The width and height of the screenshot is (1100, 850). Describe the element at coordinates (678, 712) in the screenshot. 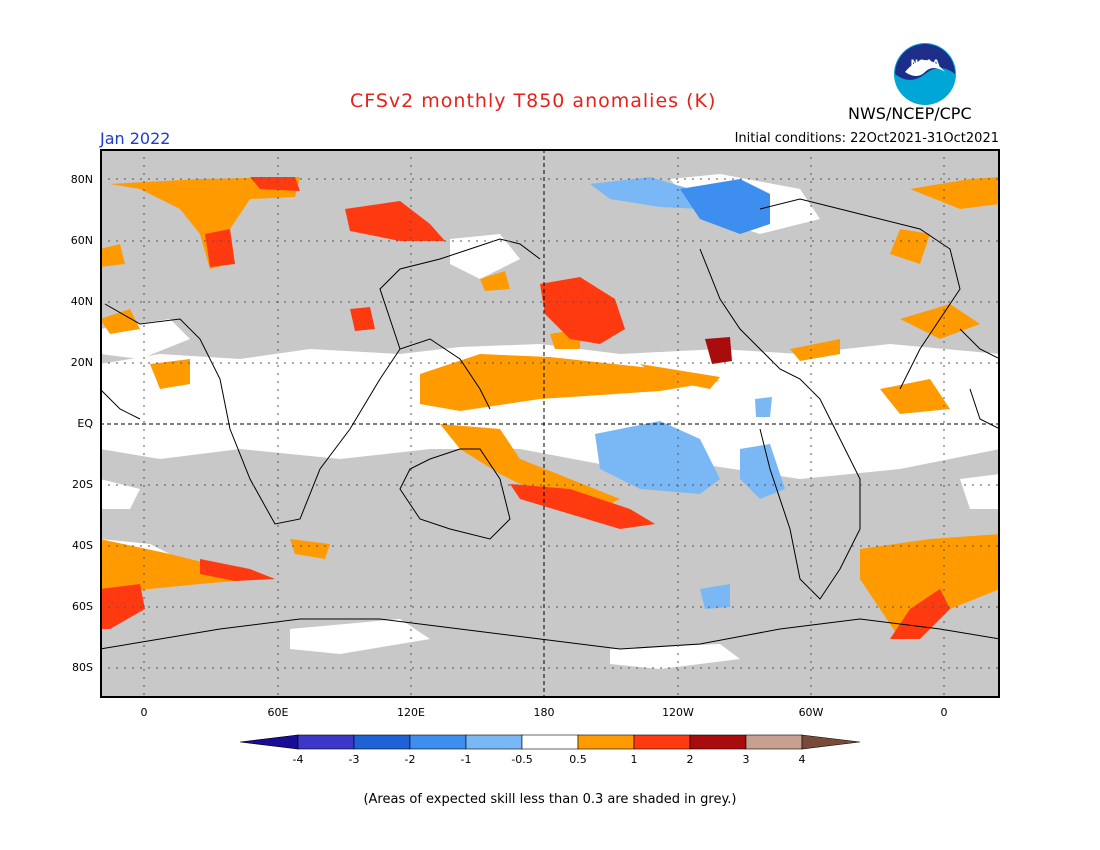

I see `lon-label: 120W` at that location.